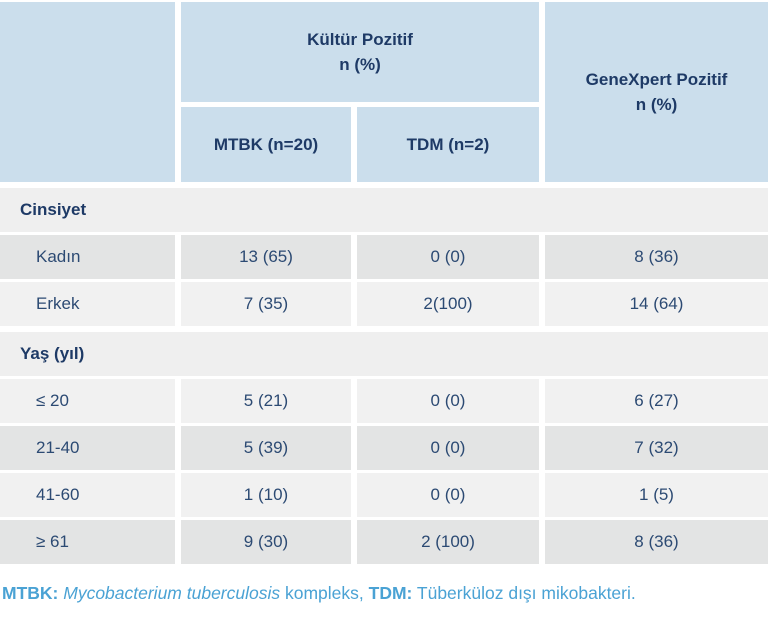  What do you see at coordinates (656, 104) in the screenshot?
I see `header-genexpert-line2: n (%)` at bounding box center [656, 104].